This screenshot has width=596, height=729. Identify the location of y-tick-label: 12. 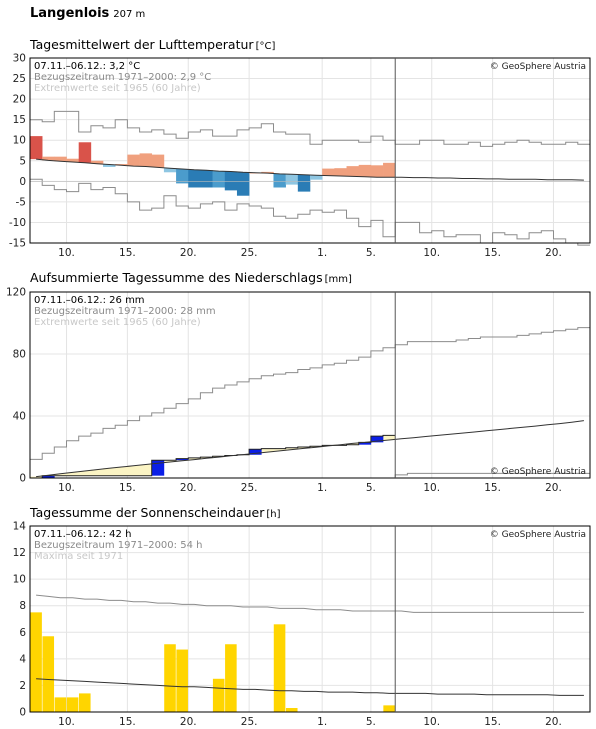
(19, 553).